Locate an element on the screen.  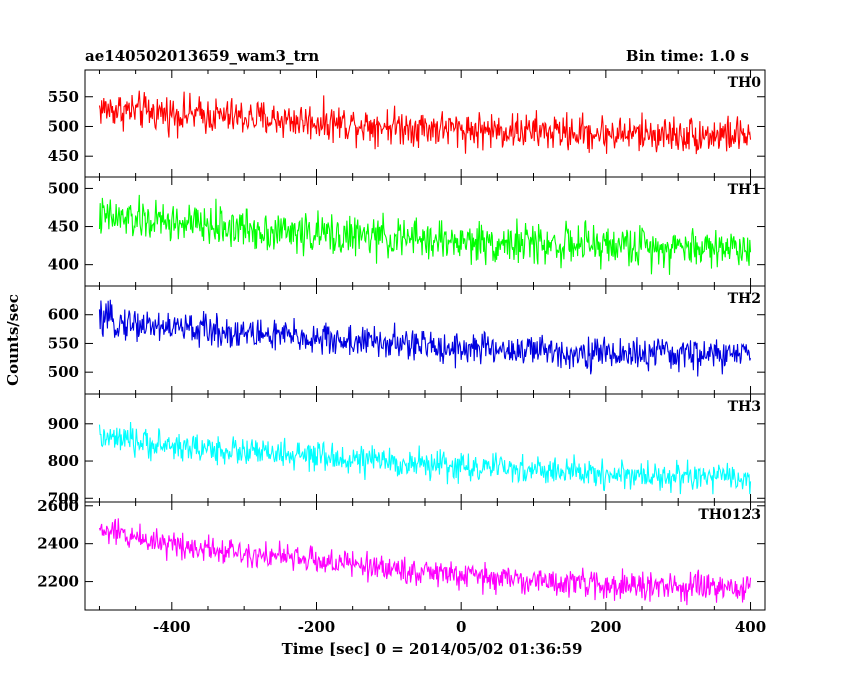
y-tick-label: 800 is located at coordinates (63, 461).